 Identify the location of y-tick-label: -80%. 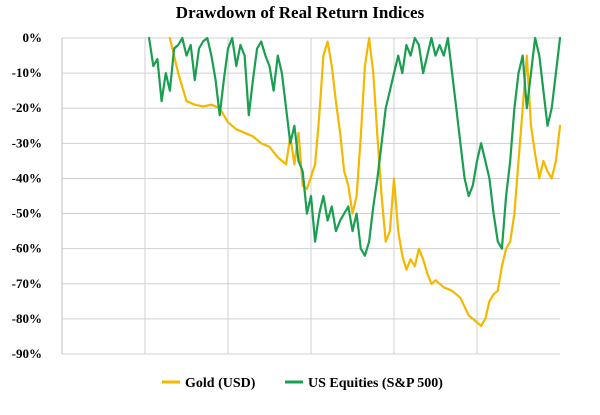
(27, 318).